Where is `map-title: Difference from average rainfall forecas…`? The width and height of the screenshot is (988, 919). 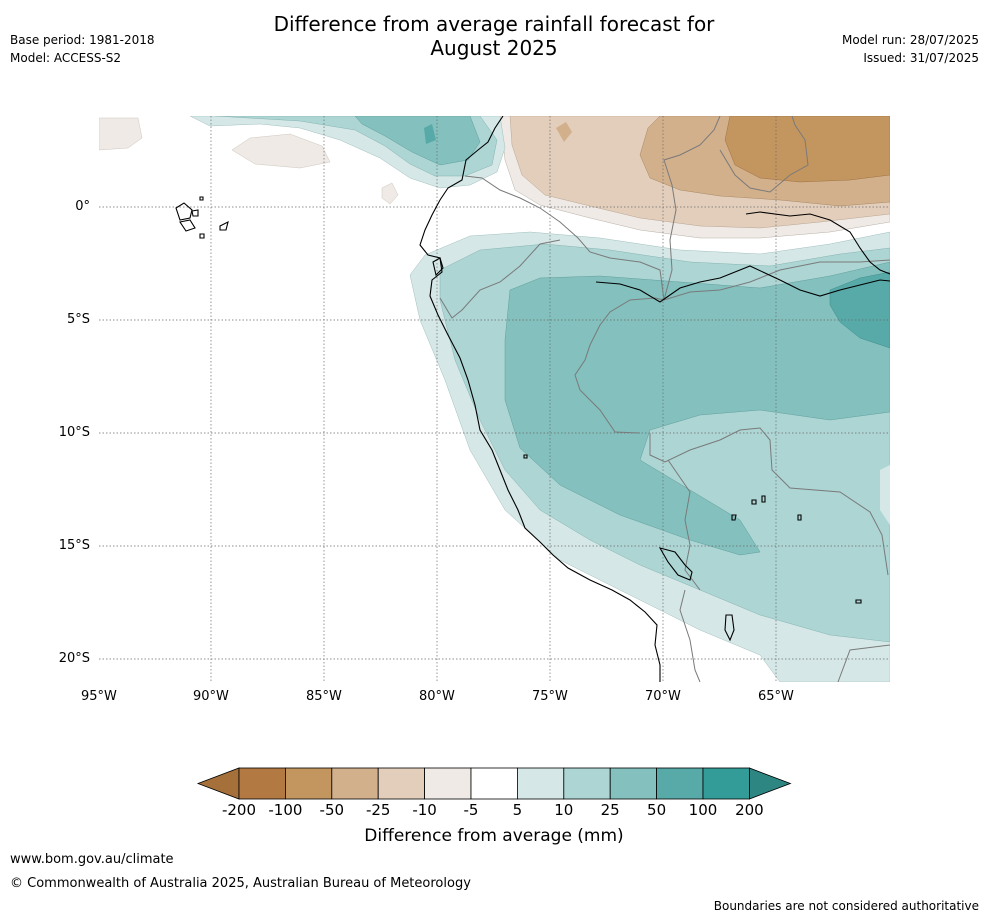 map-title: Difference from average rainfall forecas… is located at coordinates (494, 36).